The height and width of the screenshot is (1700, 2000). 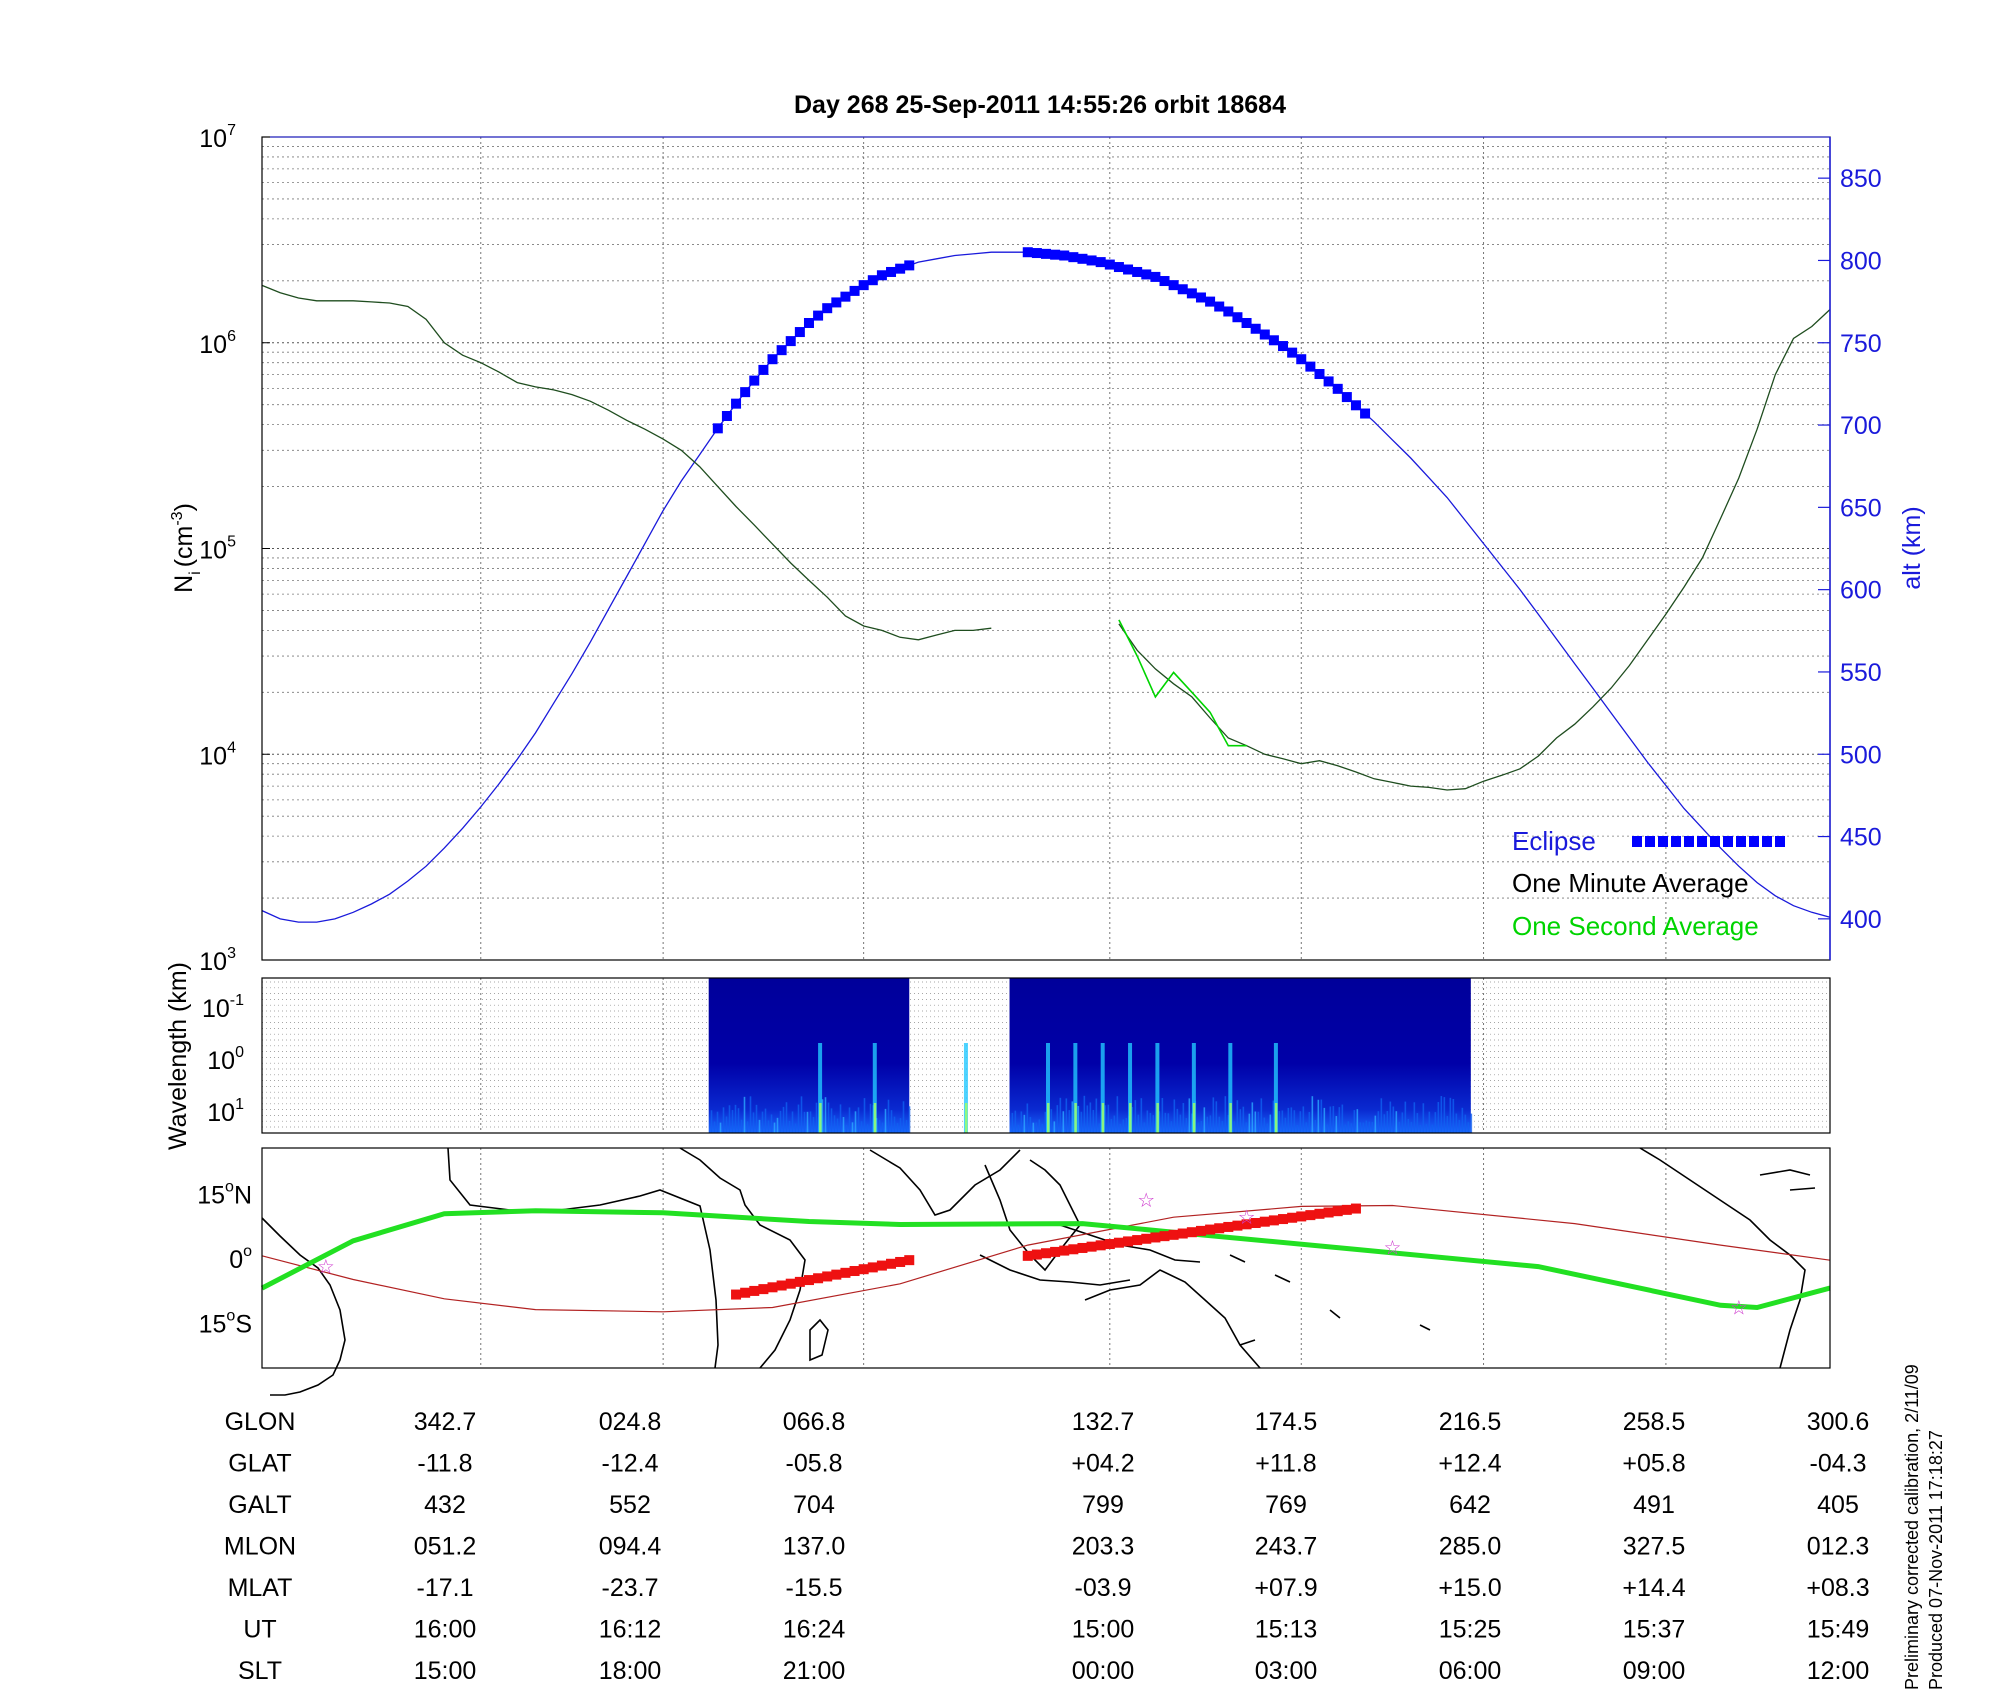 I want to click on table-cell: 203.3, so click(x=1103, y=1547).